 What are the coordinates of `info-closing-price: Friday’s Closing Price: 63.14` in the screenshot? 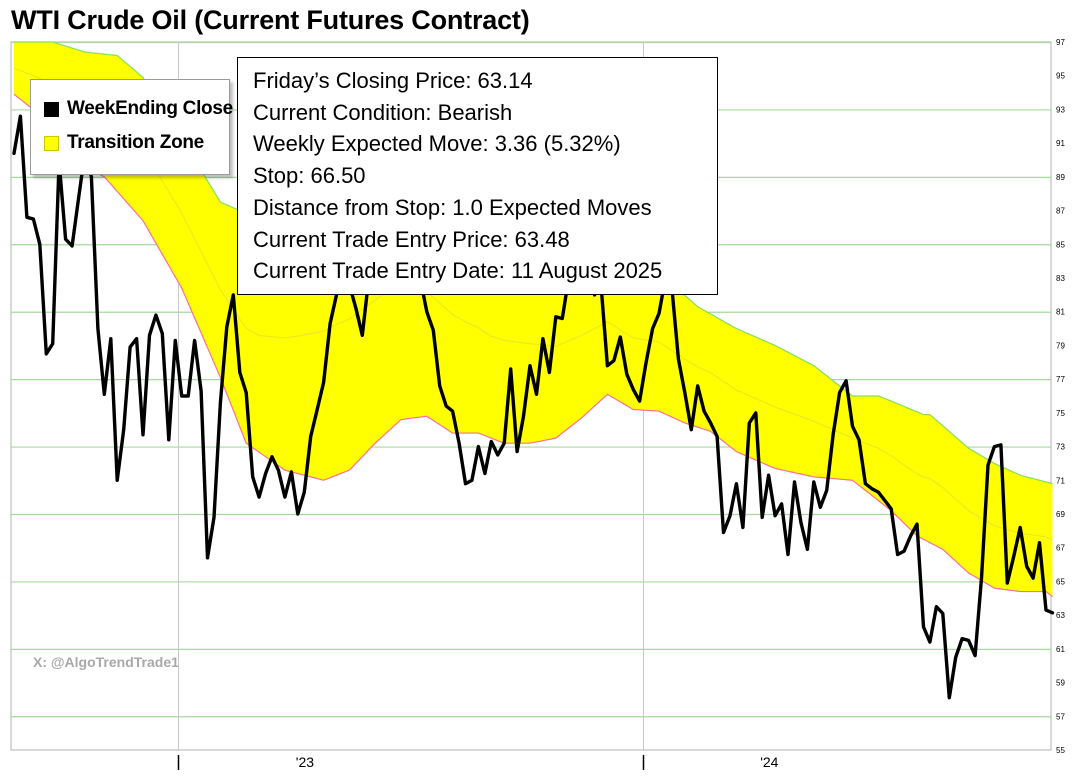 It's located at (393, 80).